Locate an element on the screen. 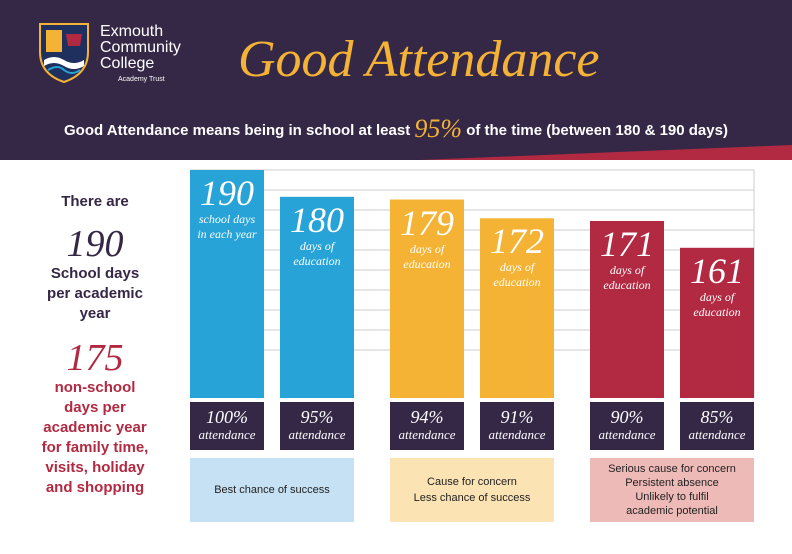 The width and height of the screenshot is (792, 554). band-serious-line-2: Persistent absence is located at coordinates (672, 483).